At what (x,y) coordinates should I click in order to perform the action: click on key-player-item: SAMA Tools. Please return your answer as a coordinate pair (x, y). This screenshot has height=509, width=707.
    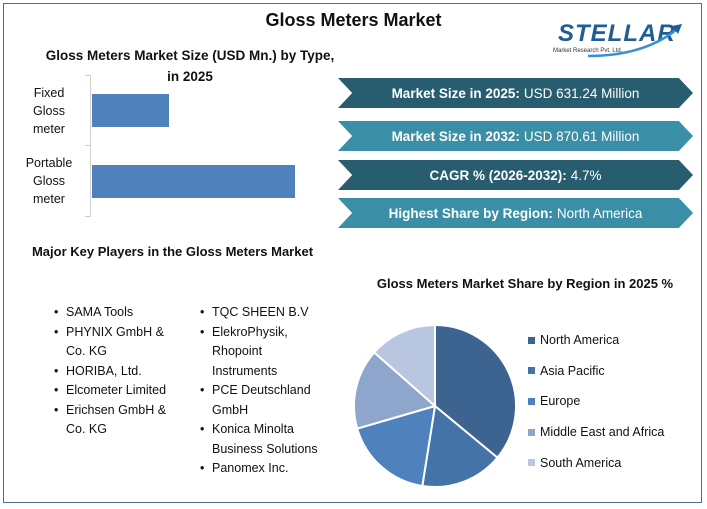
    Looking at the image, I should click on (114, 313).